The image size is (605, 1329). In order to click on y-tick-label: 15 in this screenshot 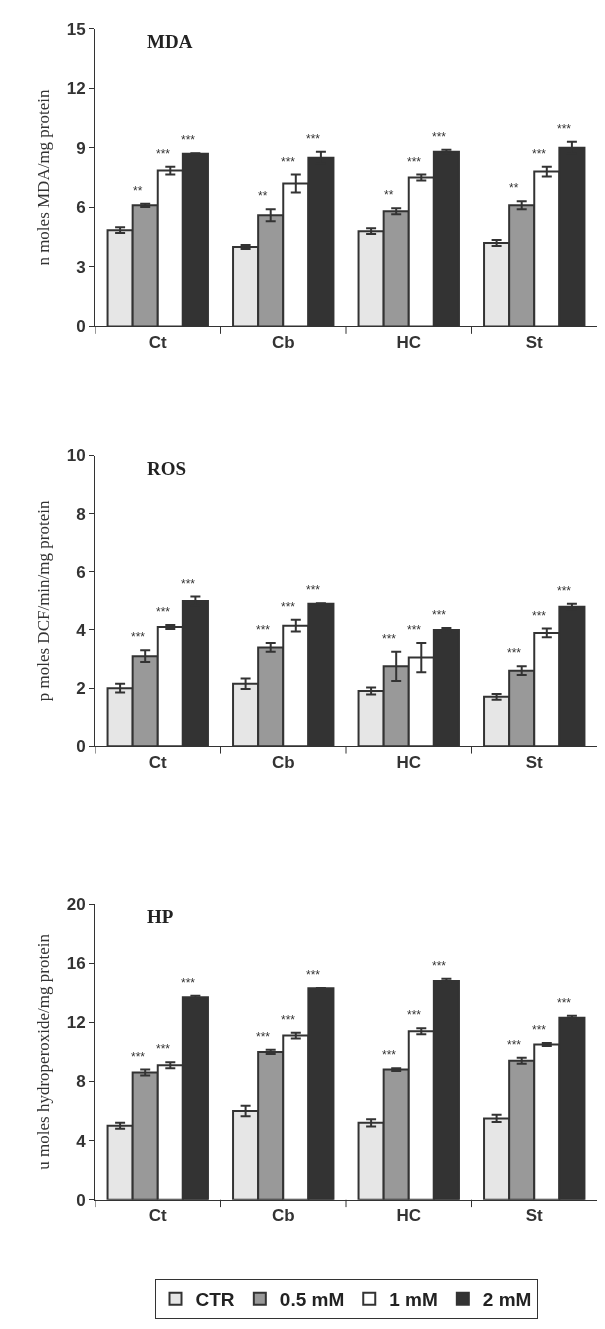, I will do `click(76, 29)`.